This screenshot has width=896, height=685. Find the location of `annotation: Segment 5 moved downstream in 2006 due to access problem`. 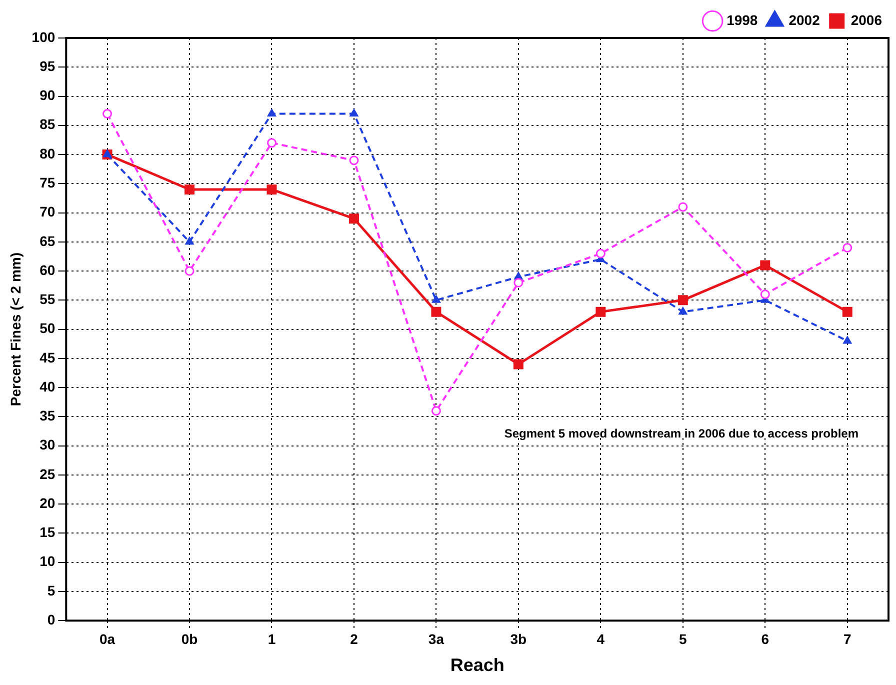

annotation: Segment 5 moved downstream in 2006 due to access problem is located at coordinates (681, 433).